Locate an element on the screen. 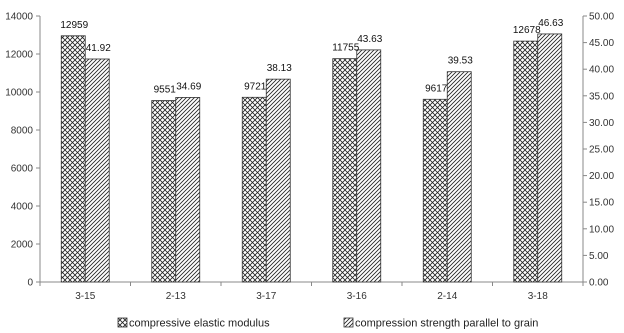 The height and width of the screenshot is (333, 624). y-right-tick-label: 35.00 is located at coordinates (601, 96).